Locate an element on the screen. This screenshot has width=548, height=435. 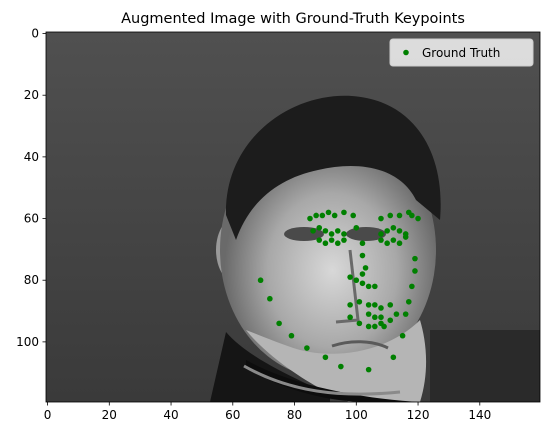
legend-label-ground-truth: Ground Truth is located at coordinates (461, 53).